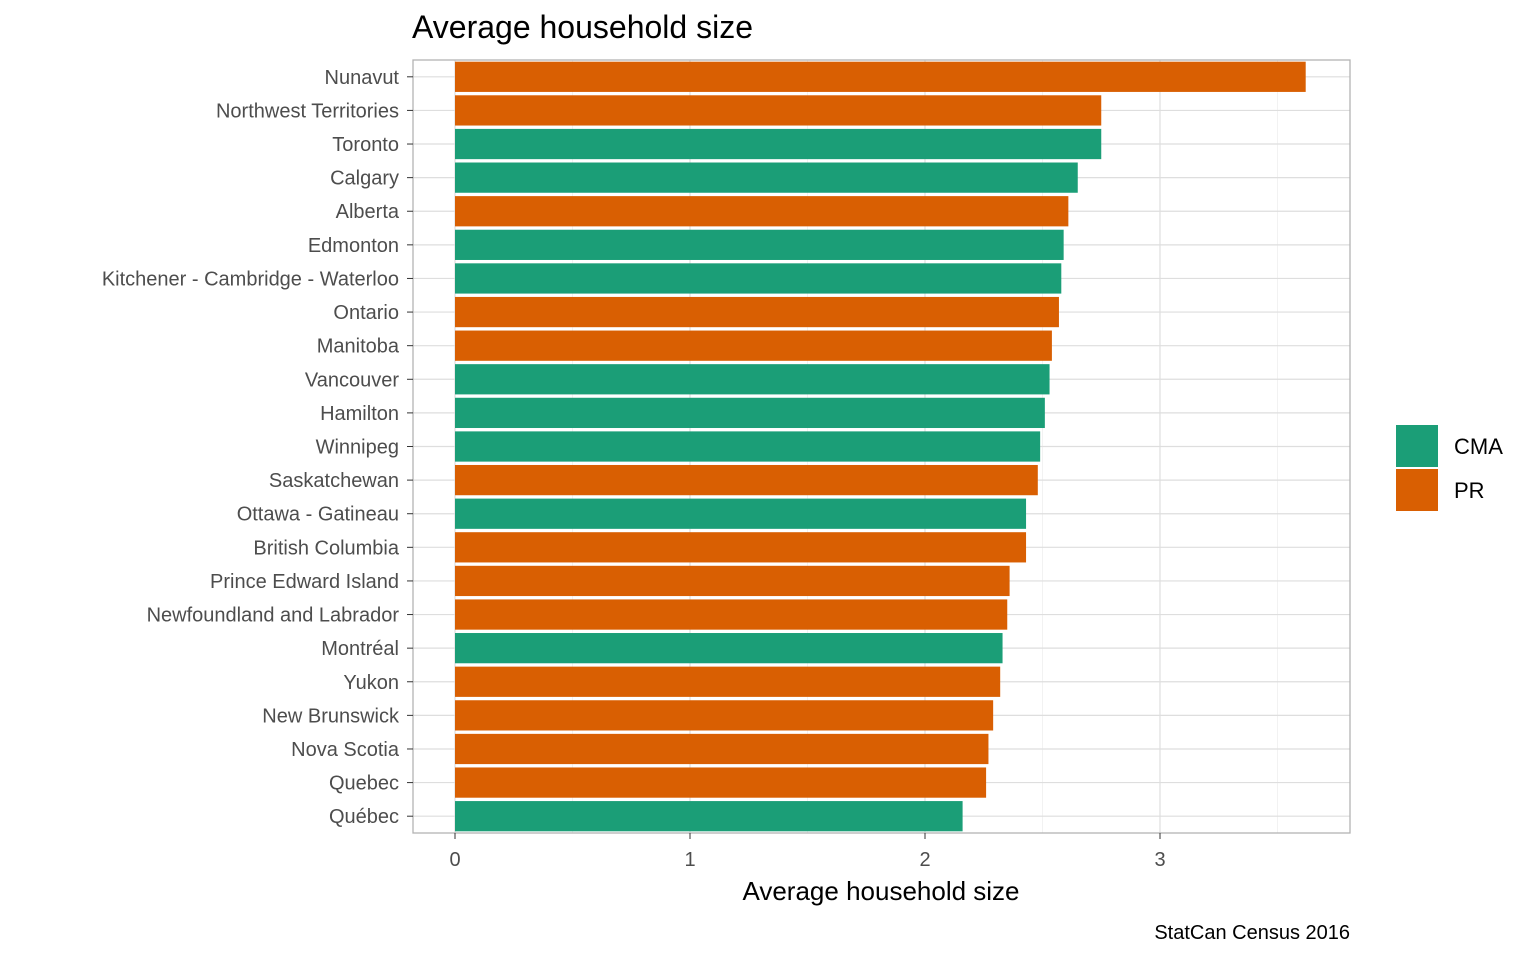 The image size is (1536, 965). What do you see at coordinates (759, 244) in the screenshot?
I see `bar-edmonton` at bounding box center [759, 244].